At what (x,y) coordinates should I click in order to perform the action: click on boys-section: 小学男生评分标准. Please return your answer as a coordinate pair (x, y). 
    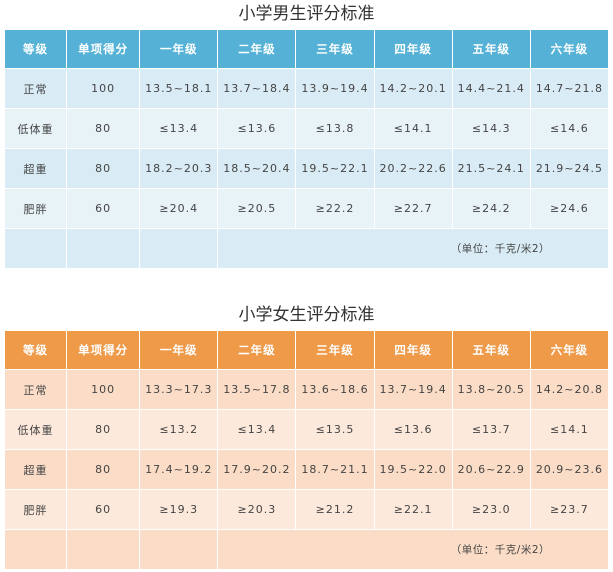
    Looking at the image, I should click on (306, 14).